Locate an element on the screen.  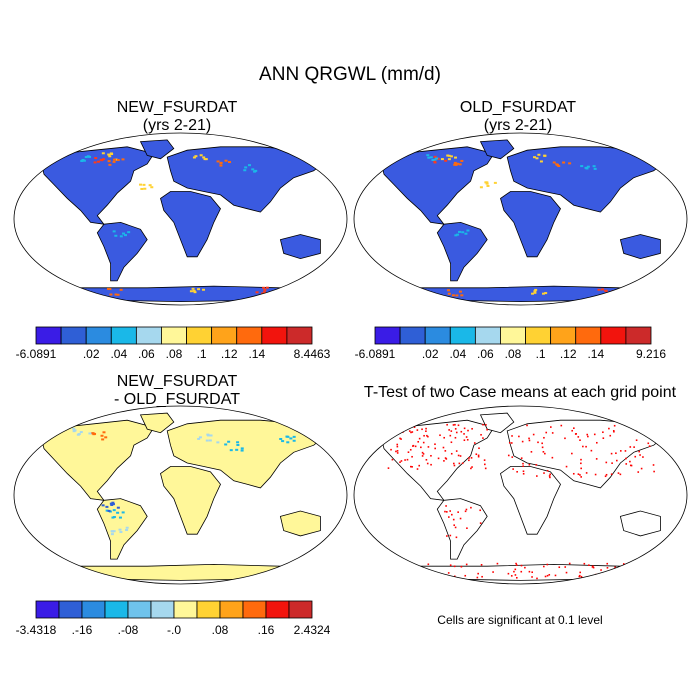
colorbar-label: 2.4324 is located at coordinates (312, 630).